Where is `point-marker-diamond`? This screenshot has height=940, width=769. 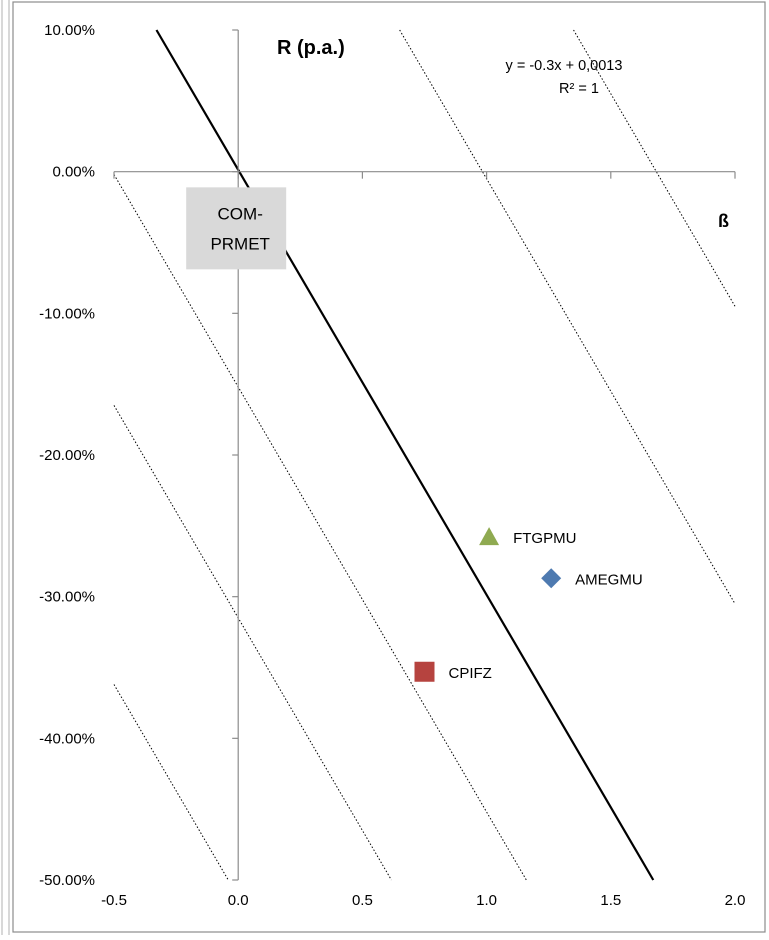 point-marker-diamond is located at coordinates (551, 578).